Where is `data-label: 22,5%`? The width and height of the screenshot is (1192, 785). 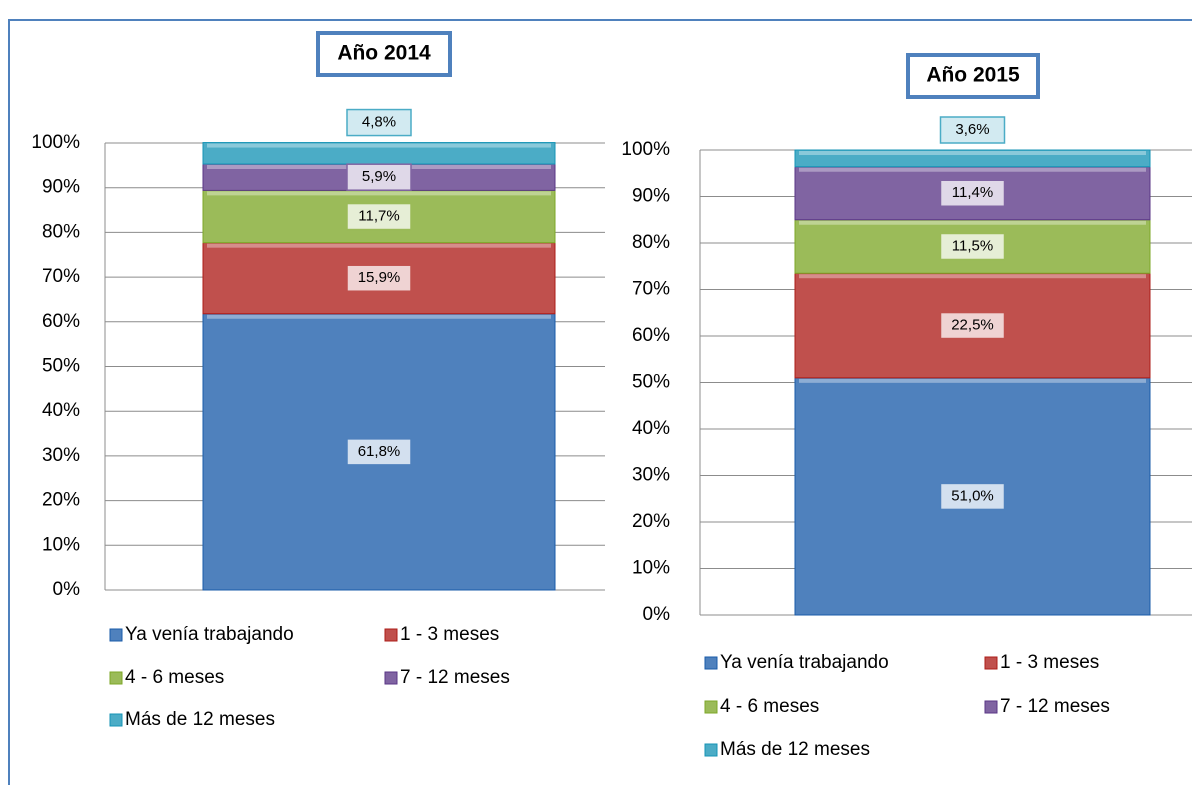 data-label: 22,5% is located at coordinates (972, 325).